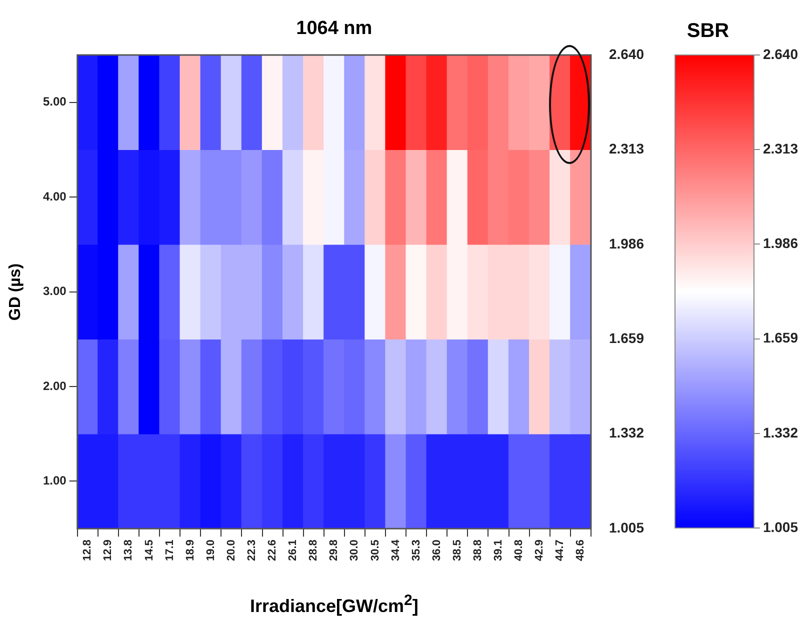 Image resolution: width=811 pixels, height=628 pixels. I want to click on x-tick-label: 30.5, so click(375, 551).